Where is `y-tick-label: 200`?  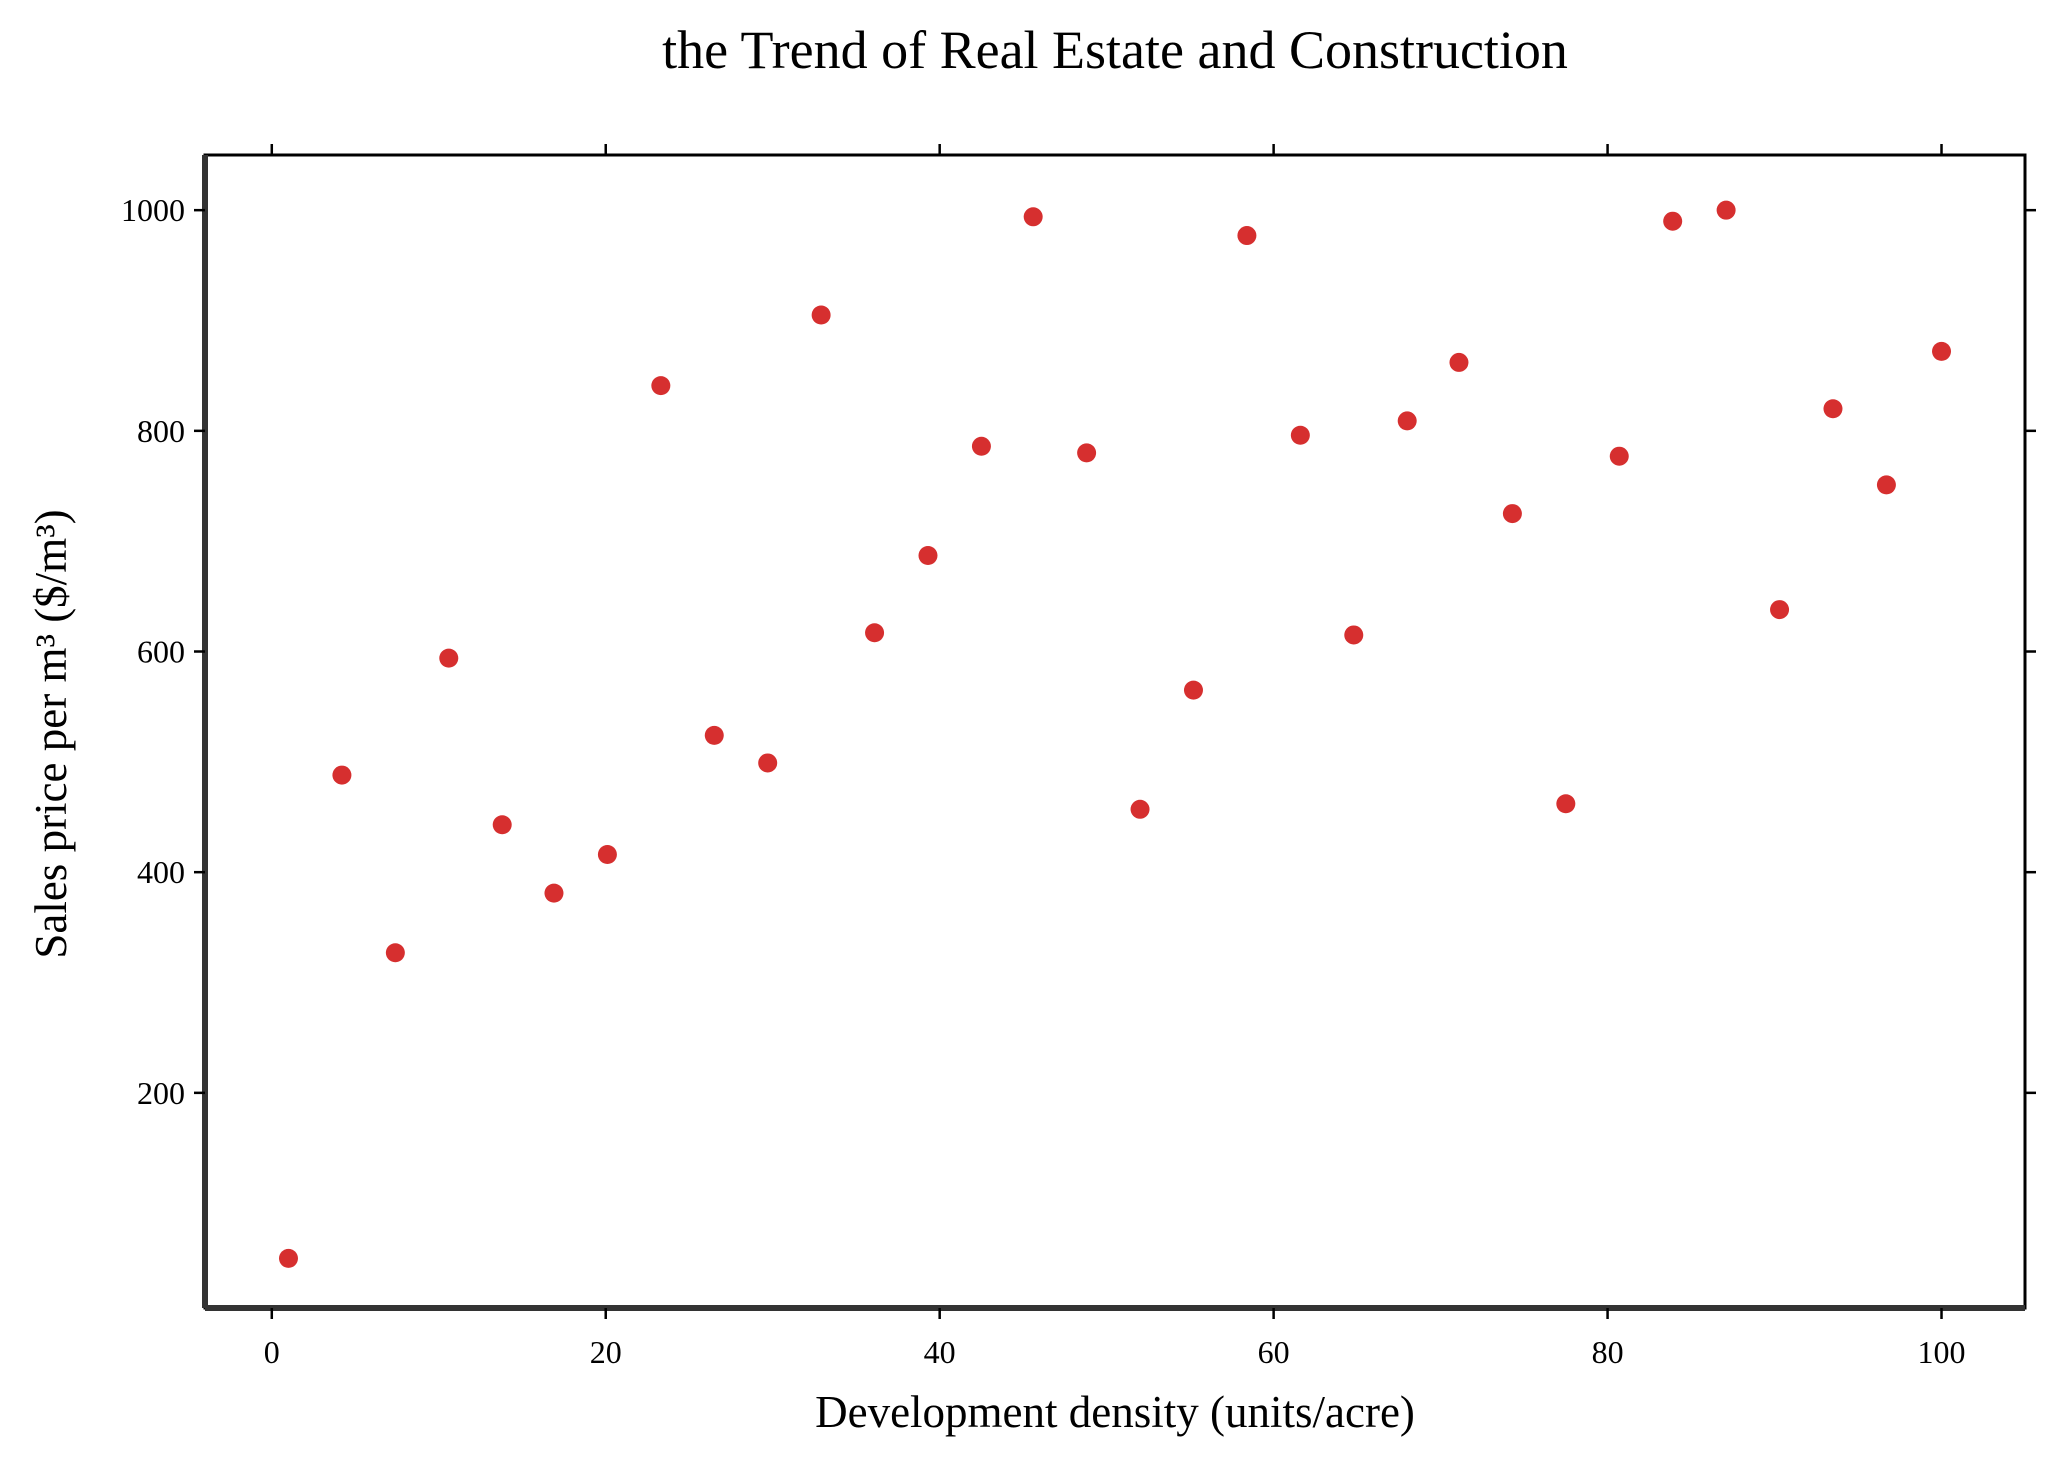
y-tick-label: 200 is located at coordinates (161, 1093).